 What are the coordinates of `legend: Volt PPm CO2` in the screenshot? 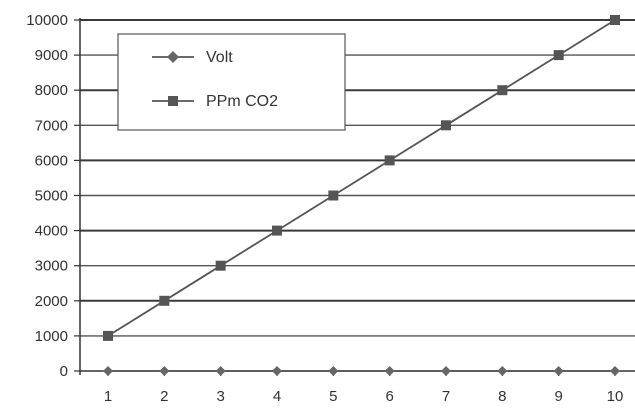 It's located at (231, 82).